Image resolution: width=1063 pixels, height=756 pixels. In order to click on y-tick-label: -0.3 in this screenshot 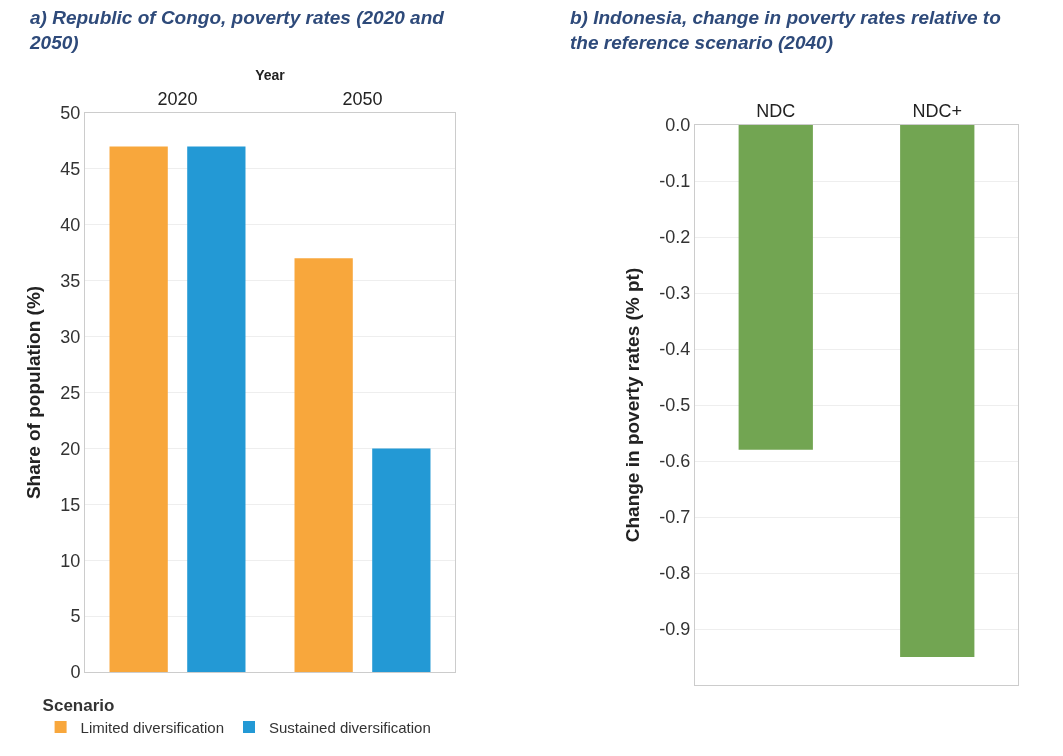, I will do `click(675, 293)`.